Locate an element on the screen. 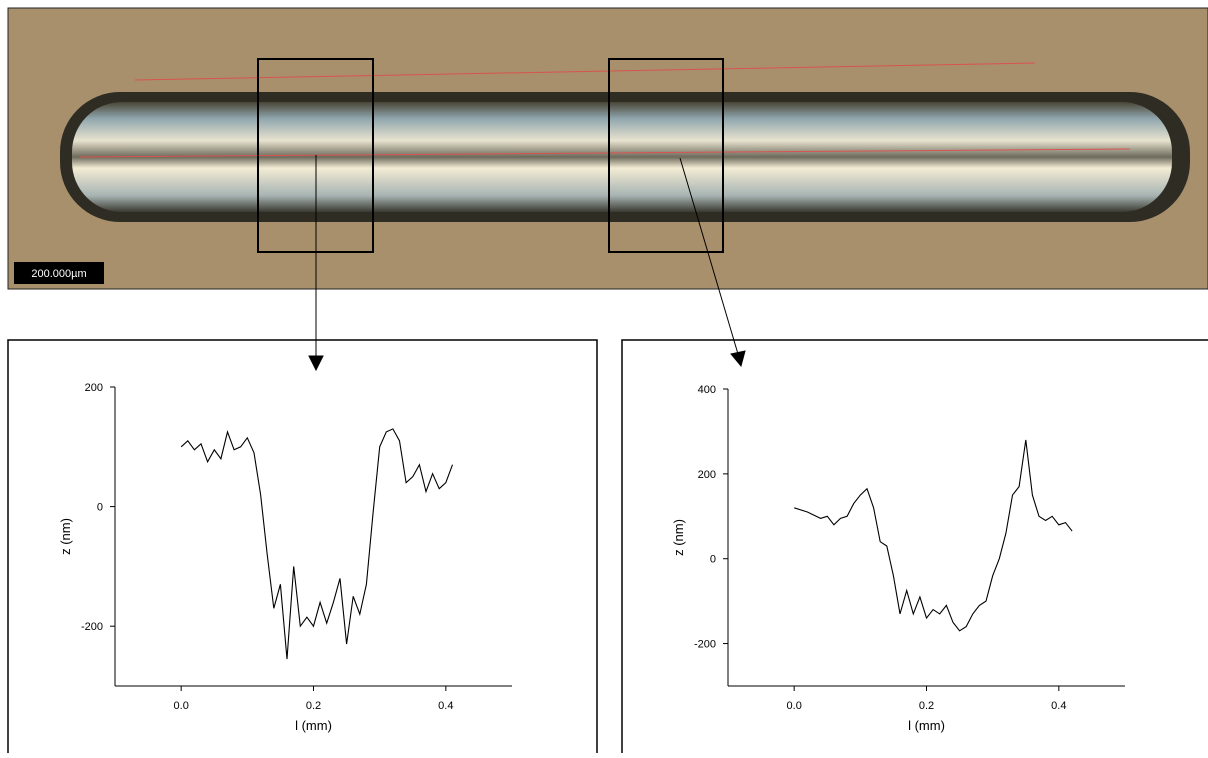  region-box is located at coordinates (666, 155).